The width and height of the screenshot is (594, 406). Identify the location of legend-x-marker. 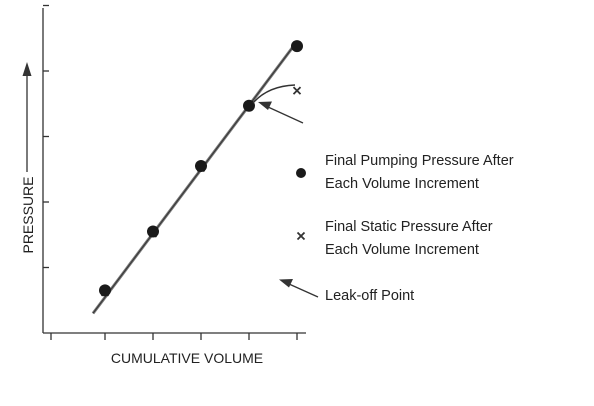
(301, 236).